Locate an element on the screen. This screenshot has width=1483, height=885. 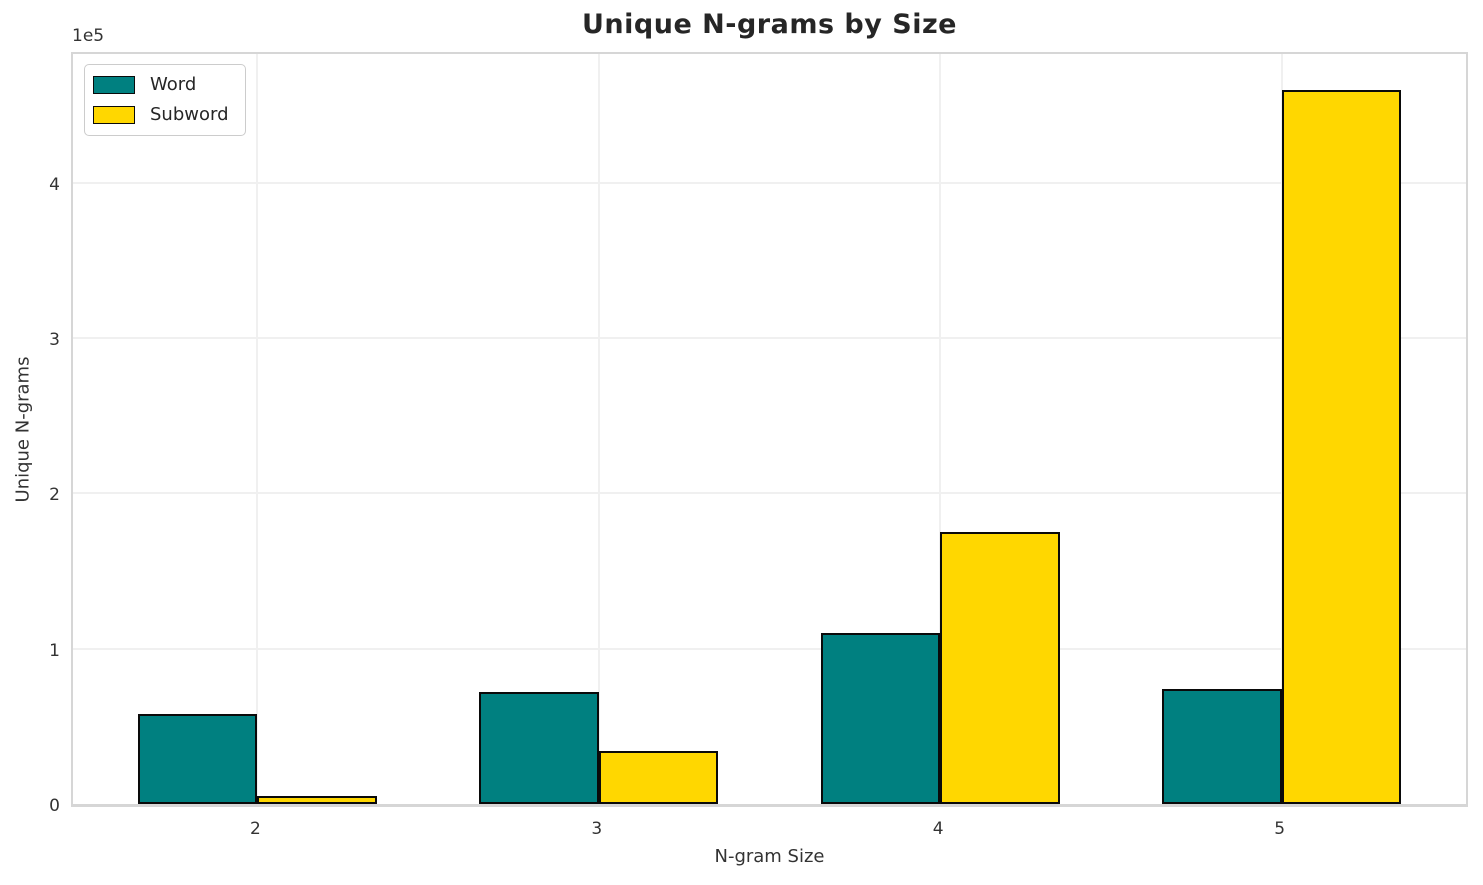
legend-item-subword: Subword is located at coordinates (161, 115).